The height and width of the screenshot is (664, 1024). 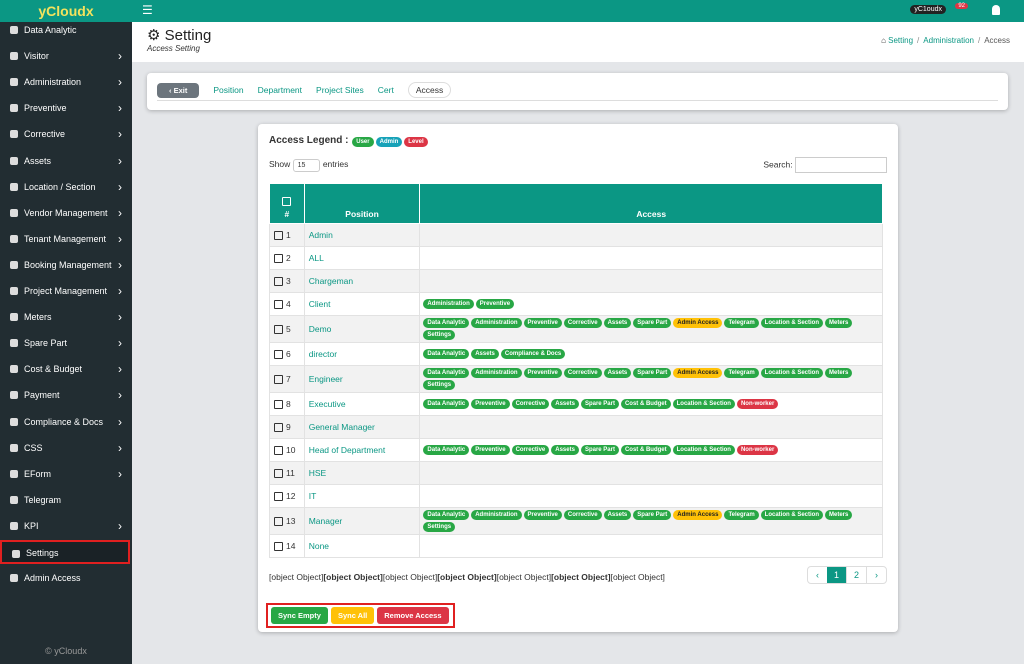 What do you see at coordinates (65, 526) in the screenshot?
I see `sidebar-item: KPI` at bounding box center [65, 526].